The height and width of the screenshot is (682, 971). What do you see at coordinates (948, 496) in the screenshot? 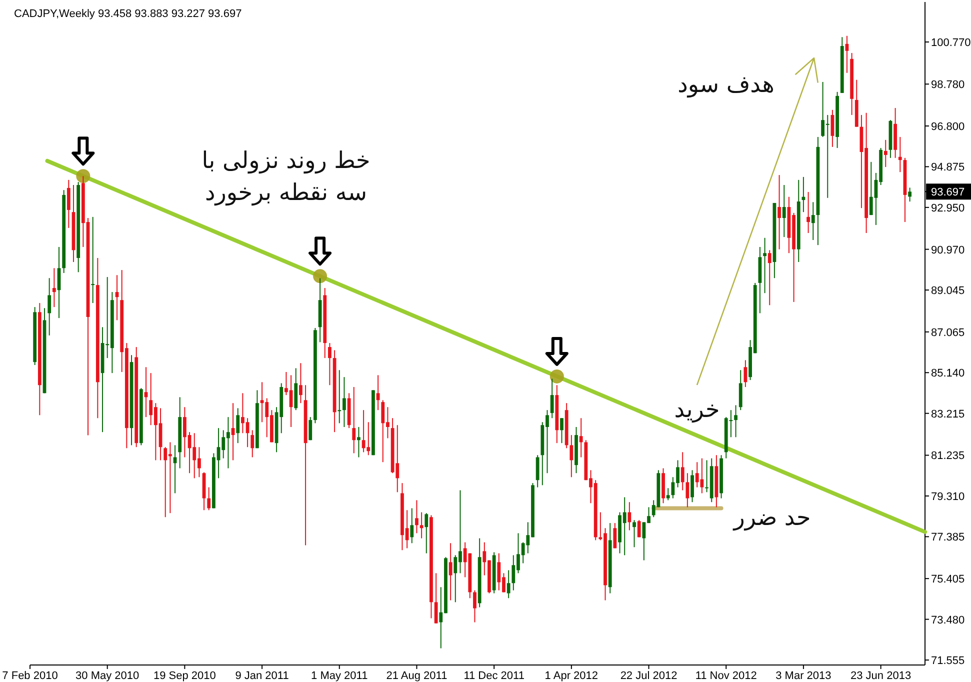
I see `y-tick-label: 79.310` at bounding box center [948, 496].